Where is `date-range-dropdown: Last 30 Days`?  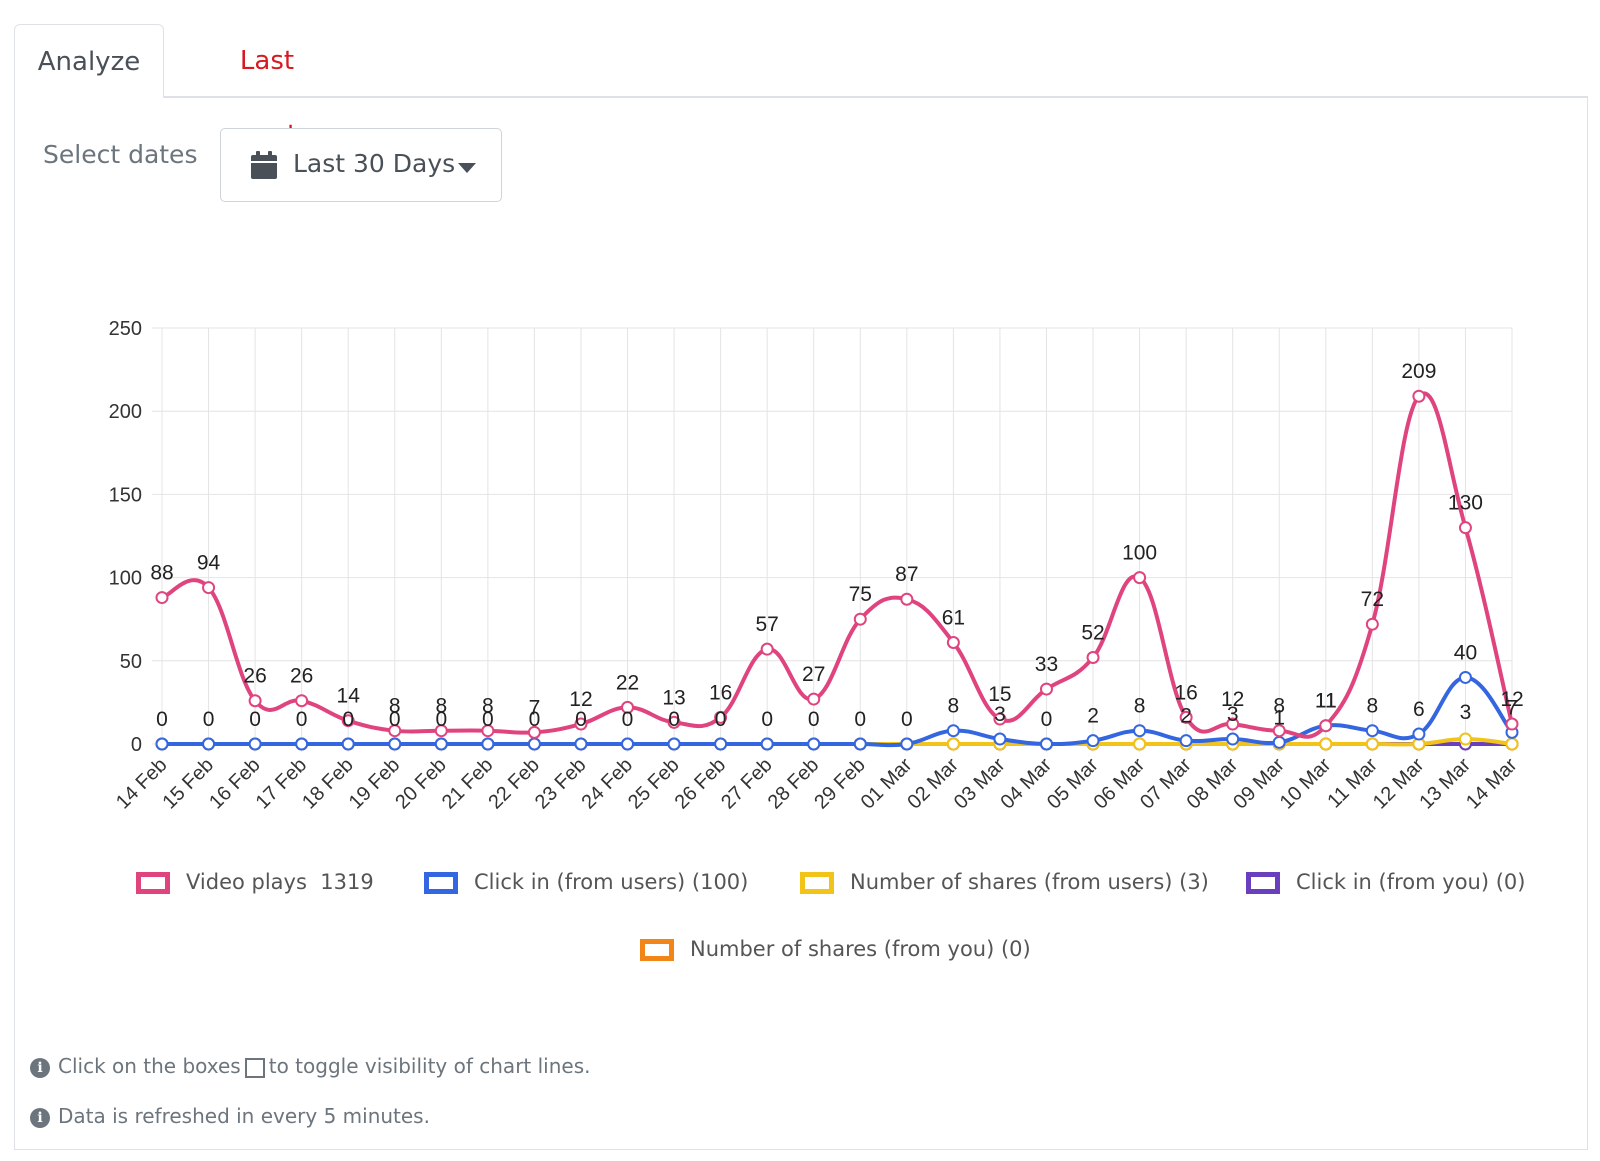
date-range-dropdown: Last 30 Days is located at coordinates (361, 165).